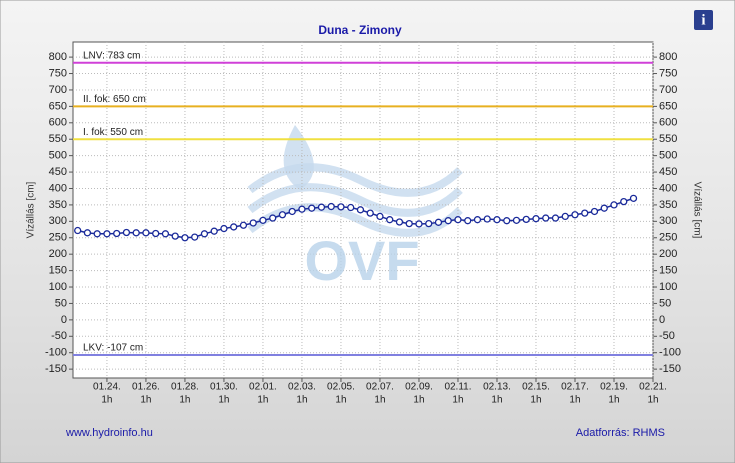 The height and width of the screenshot is (463, 735). Describe the element at coordinates (497, 387) in the screenshot. I see `x-tick-label: 02.13.` at that location.